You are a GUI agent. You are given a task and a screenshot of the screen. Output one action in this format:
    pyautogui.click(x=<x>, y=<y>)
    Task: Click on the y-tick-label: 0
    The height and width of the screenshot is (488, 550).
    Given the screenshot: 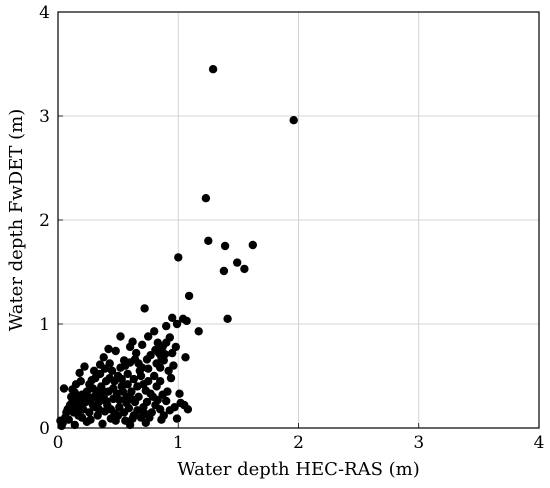 What is the action you would take?
    pyautogui.click(x=44, y=429)
    